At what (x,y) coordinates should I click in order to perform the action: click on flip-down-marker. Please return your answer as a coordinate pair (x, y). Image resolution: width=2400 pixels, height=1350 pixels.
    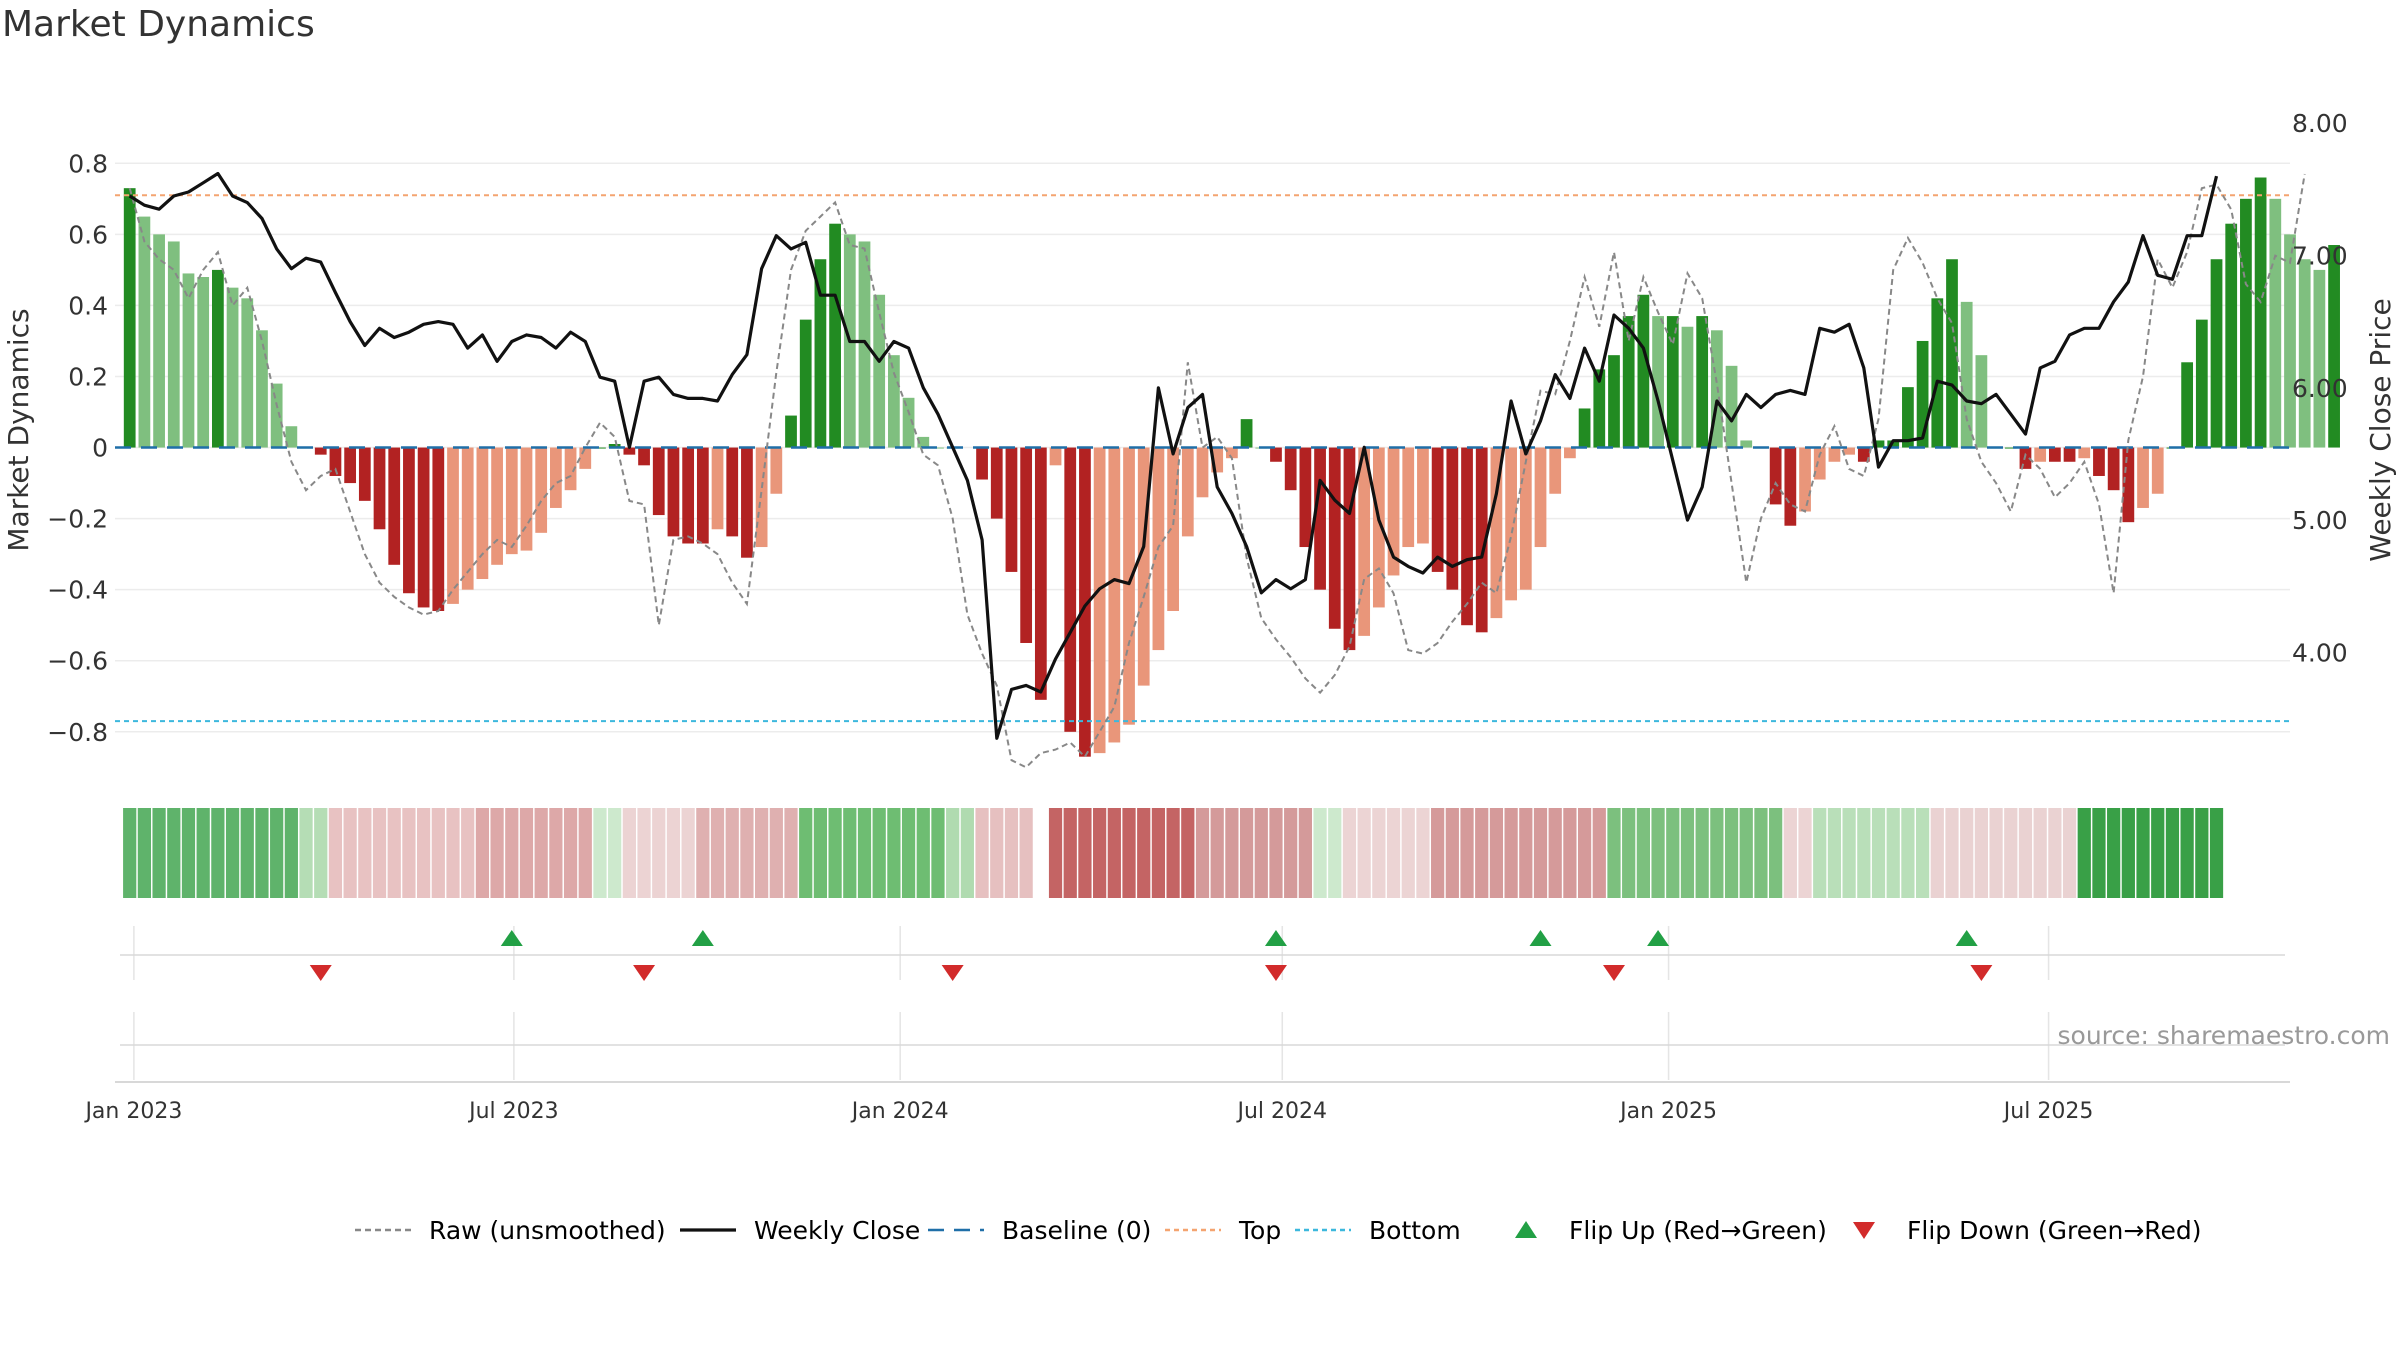
    Looking at the image, I should click on (1275, 973).